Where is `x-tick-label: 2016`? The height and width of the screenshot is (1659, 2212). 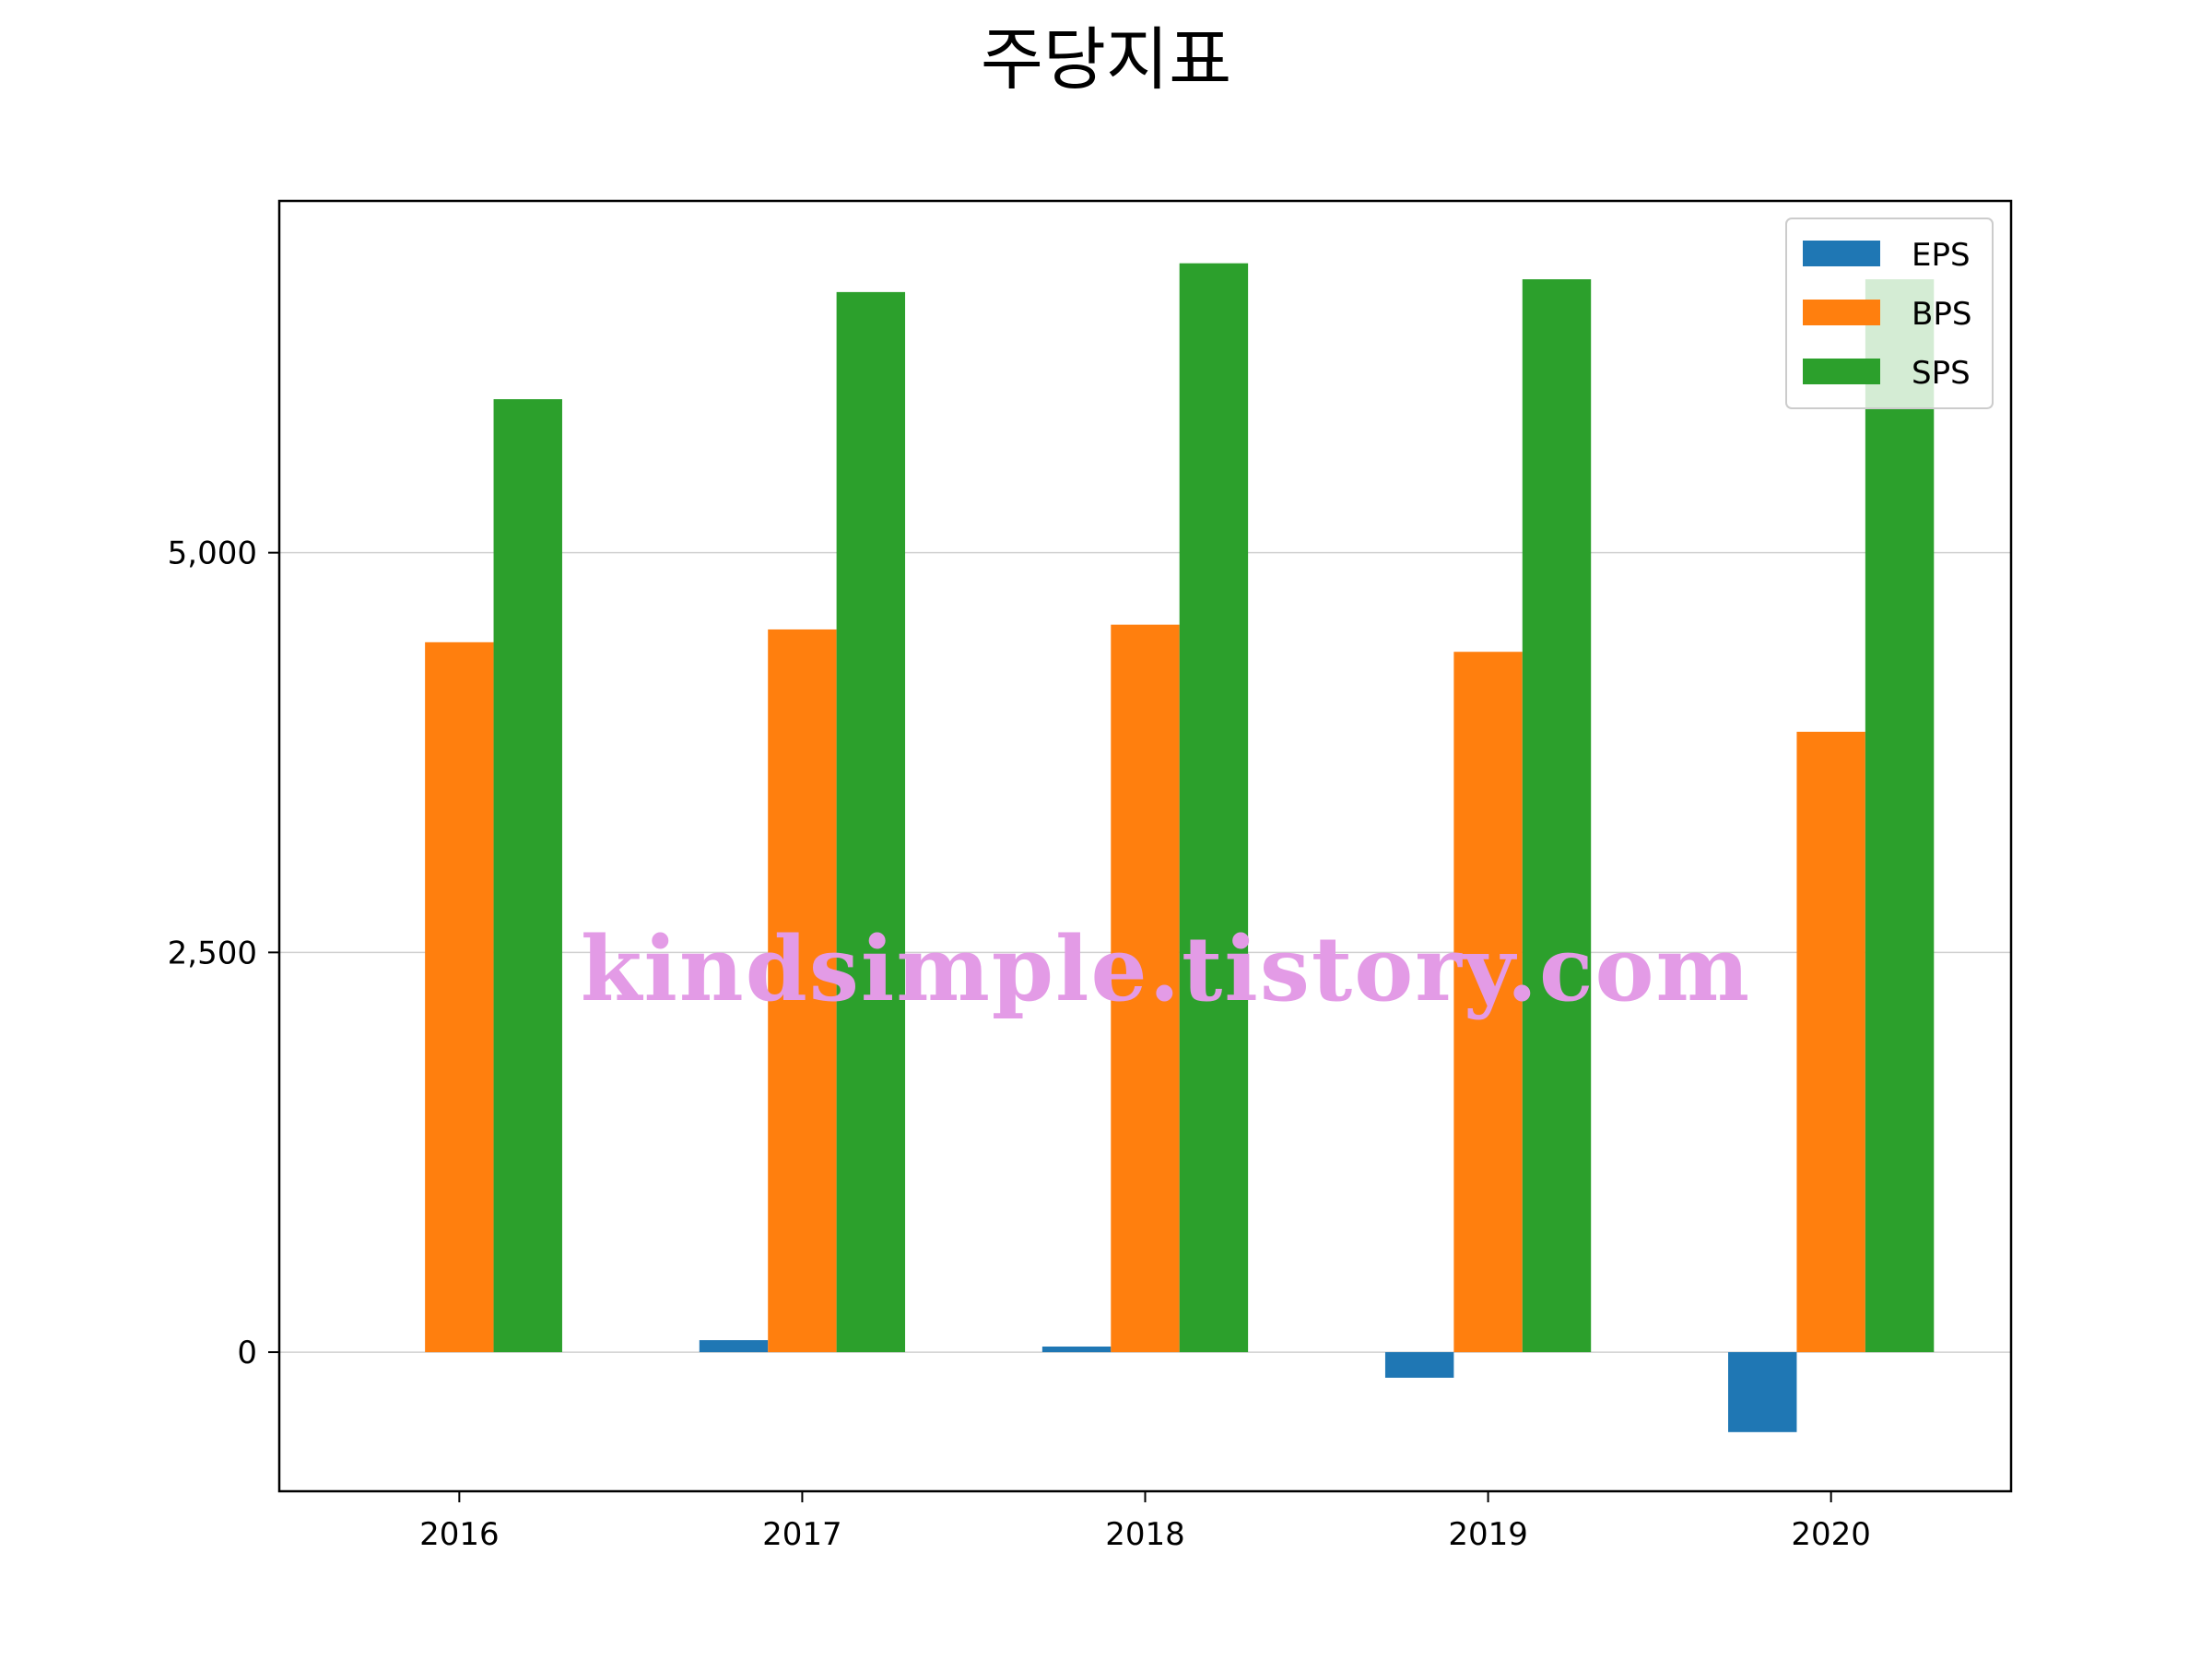 x-tick-label: 2016 is located at coordinates (459, 1534).